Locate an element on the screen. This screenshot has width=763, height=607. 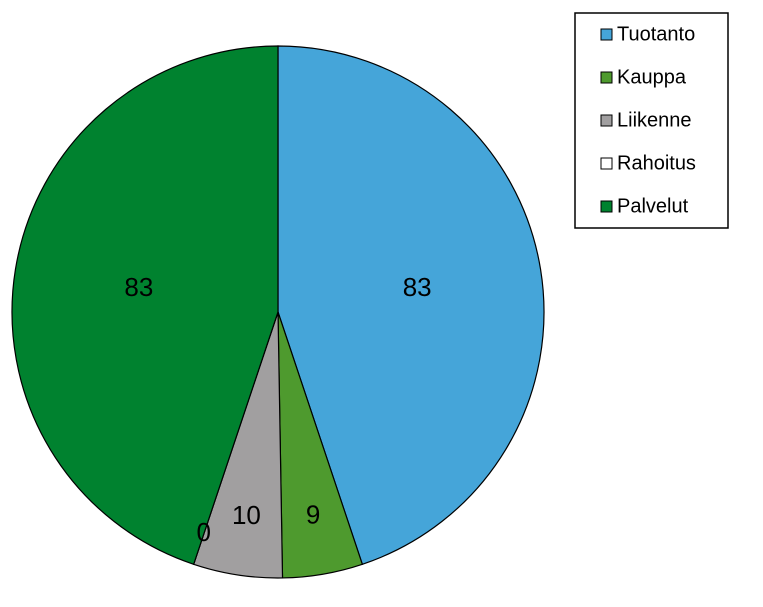
legend-label: Tuotanto is located at coordinates (656, 34).